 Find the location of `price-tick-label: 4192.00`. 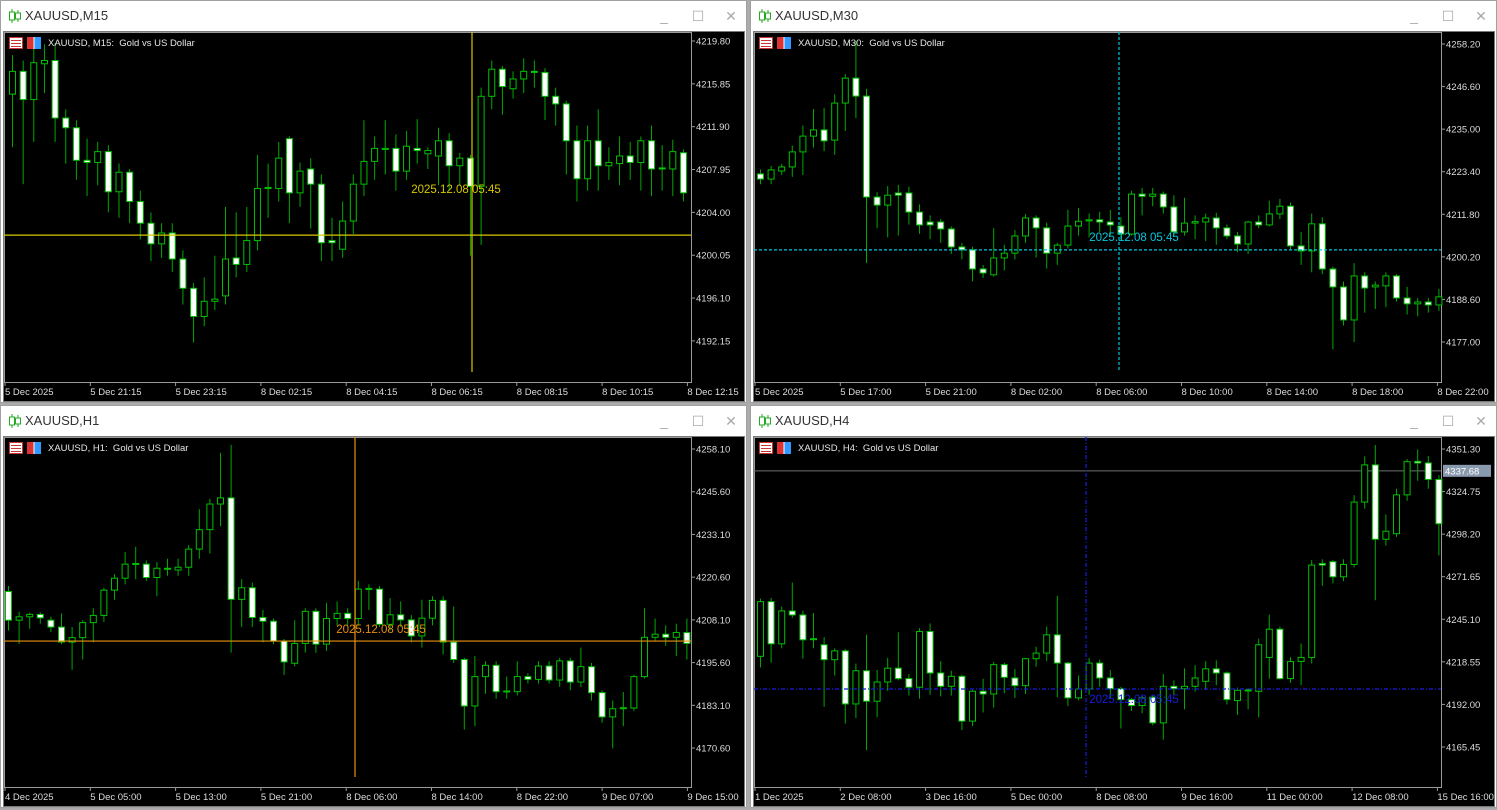

price-tick-label: 4192.00 is located at coordinates (1463, 705).